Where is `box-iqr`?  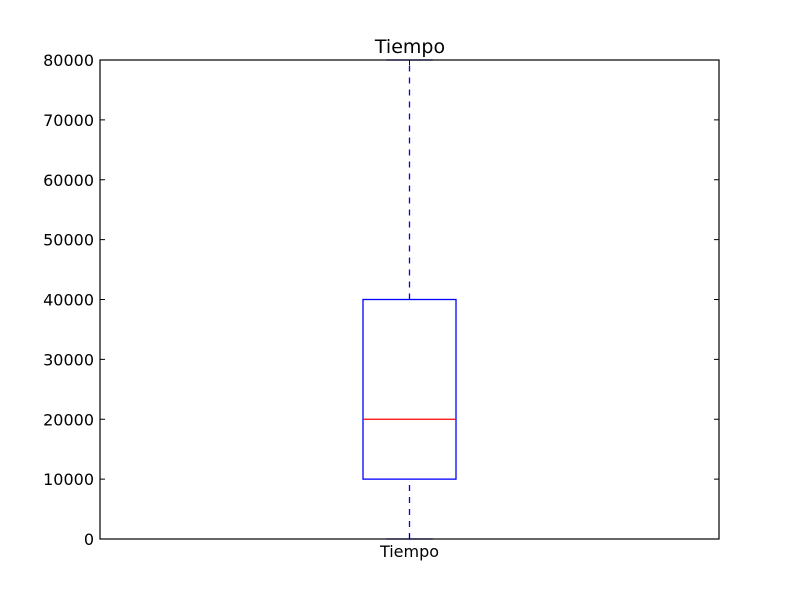 box-iqr is located at coordinates (409, 389).